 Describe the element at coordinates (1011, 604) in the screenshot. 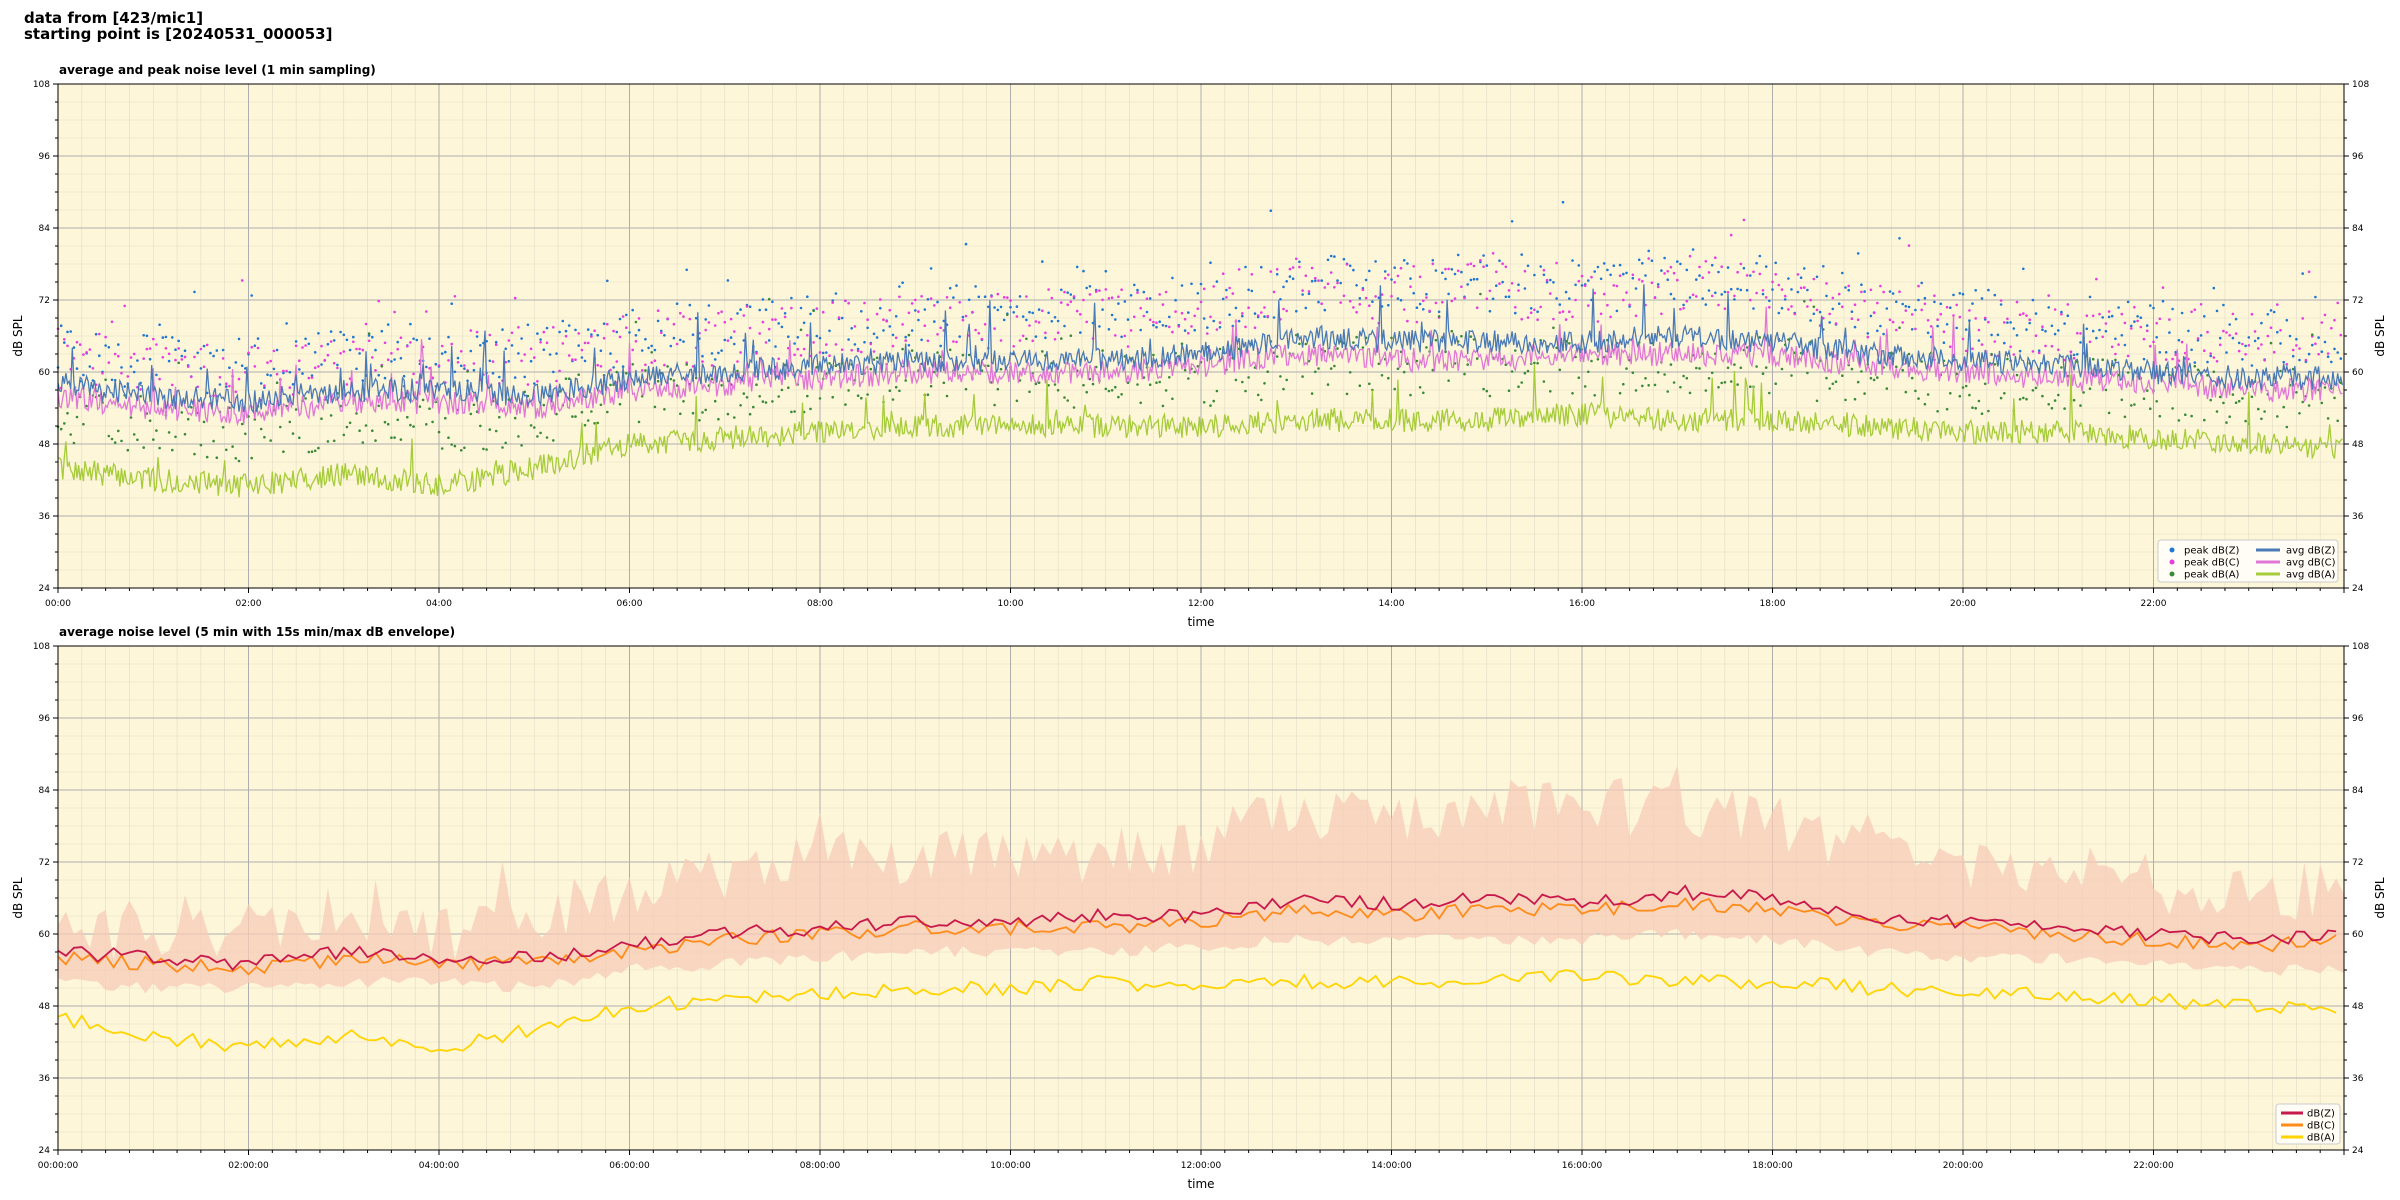

I see `x-tick-label: 10:00` at that location.